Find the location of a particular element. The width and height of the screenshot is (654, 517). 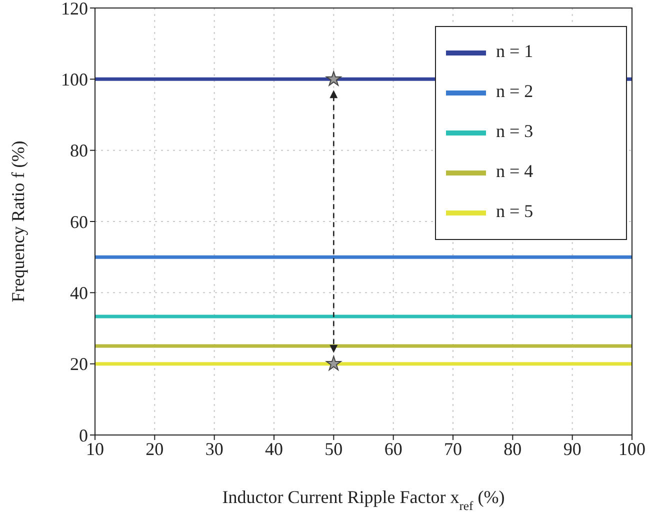

y-tick-label: 60 is located at coordinates (79, 222).